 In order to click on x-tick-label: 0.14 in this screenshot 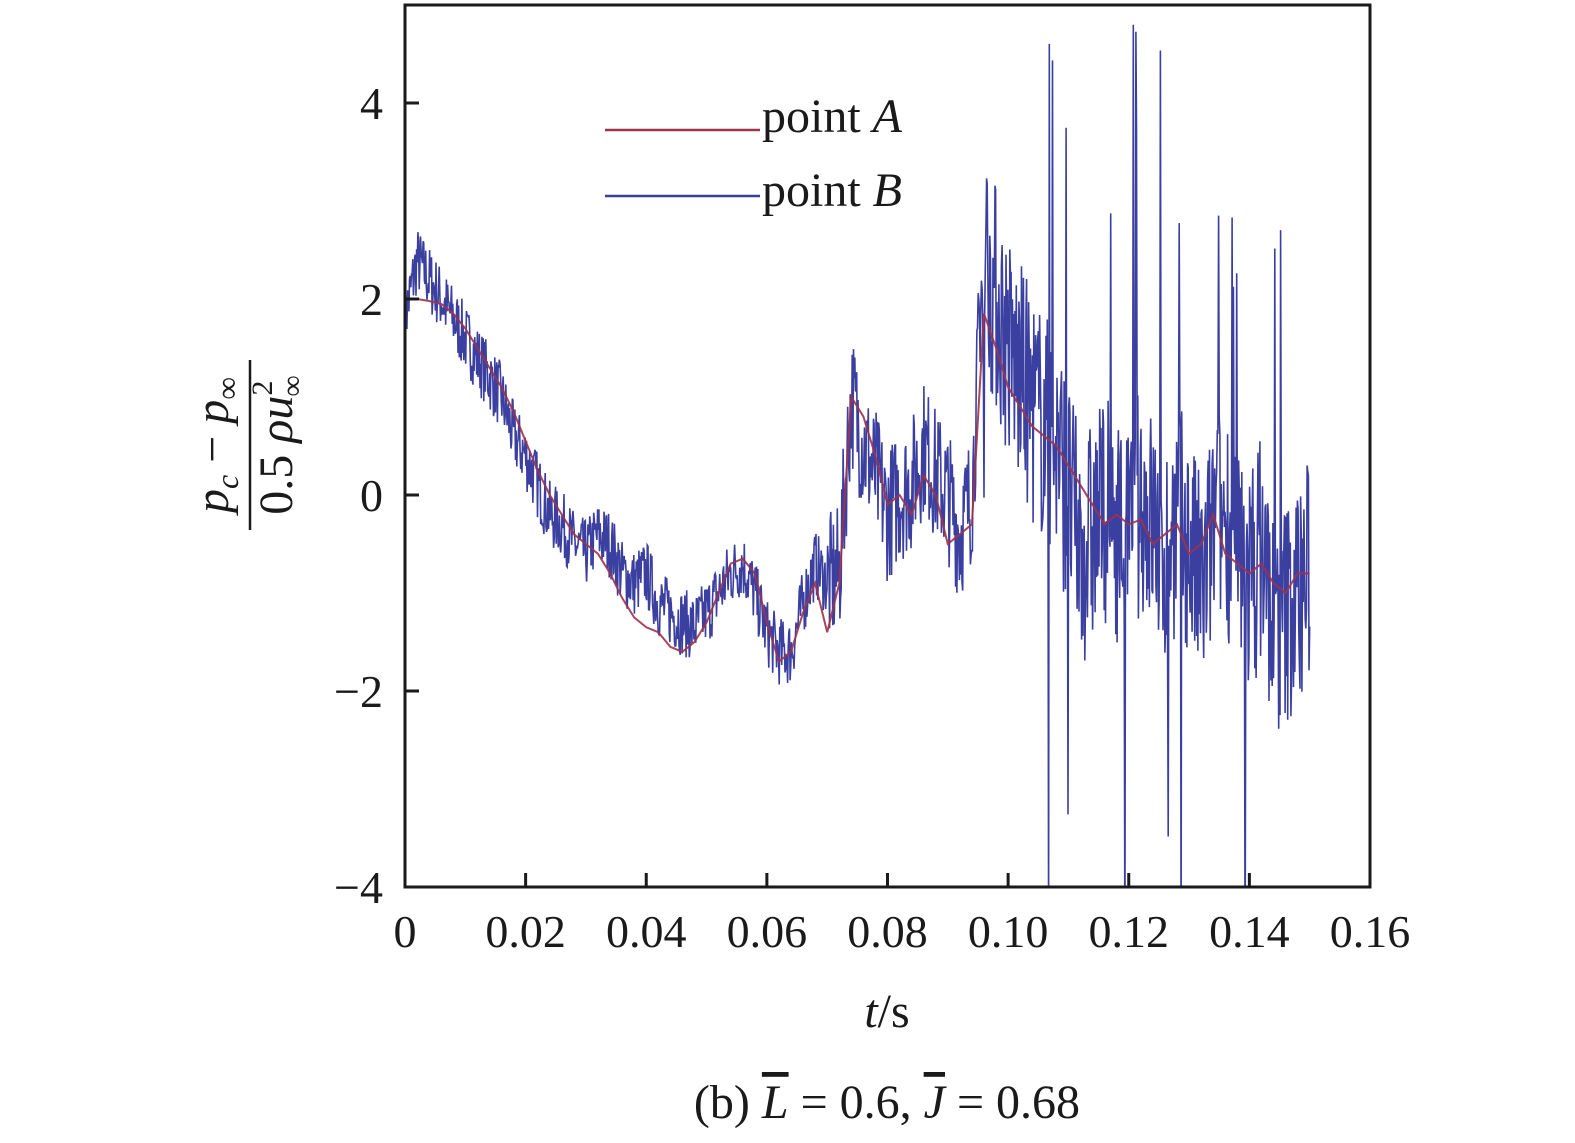, I will do `click(1249, 931)`.